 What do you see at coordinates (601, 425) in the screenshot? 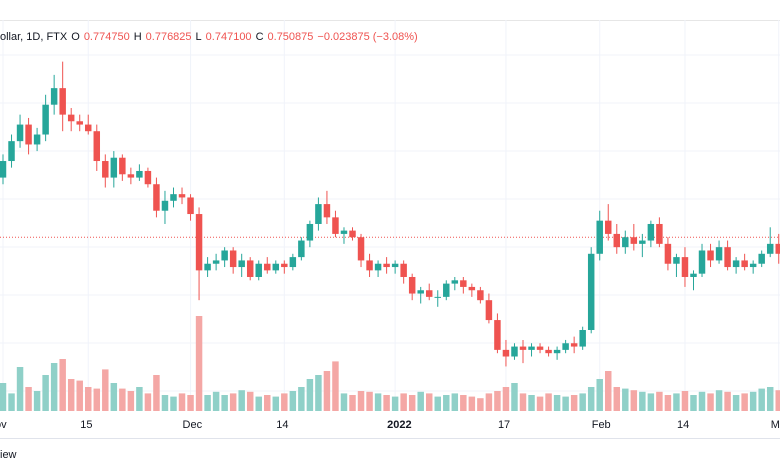
I see `x-axis-label: Feb` at bounding box center [601, 425].